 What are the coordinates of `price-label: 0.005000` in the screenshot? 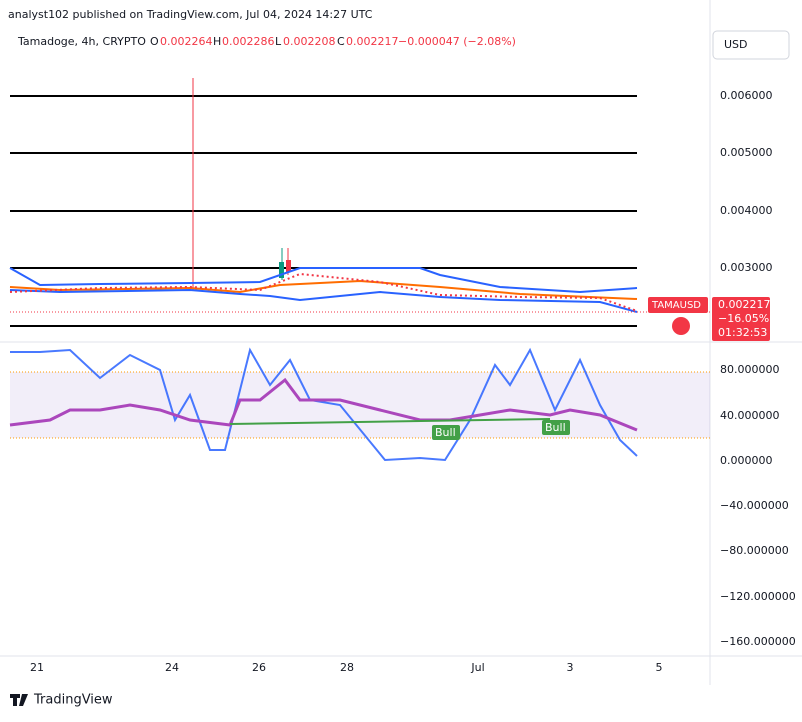 It's located at (746, 152).